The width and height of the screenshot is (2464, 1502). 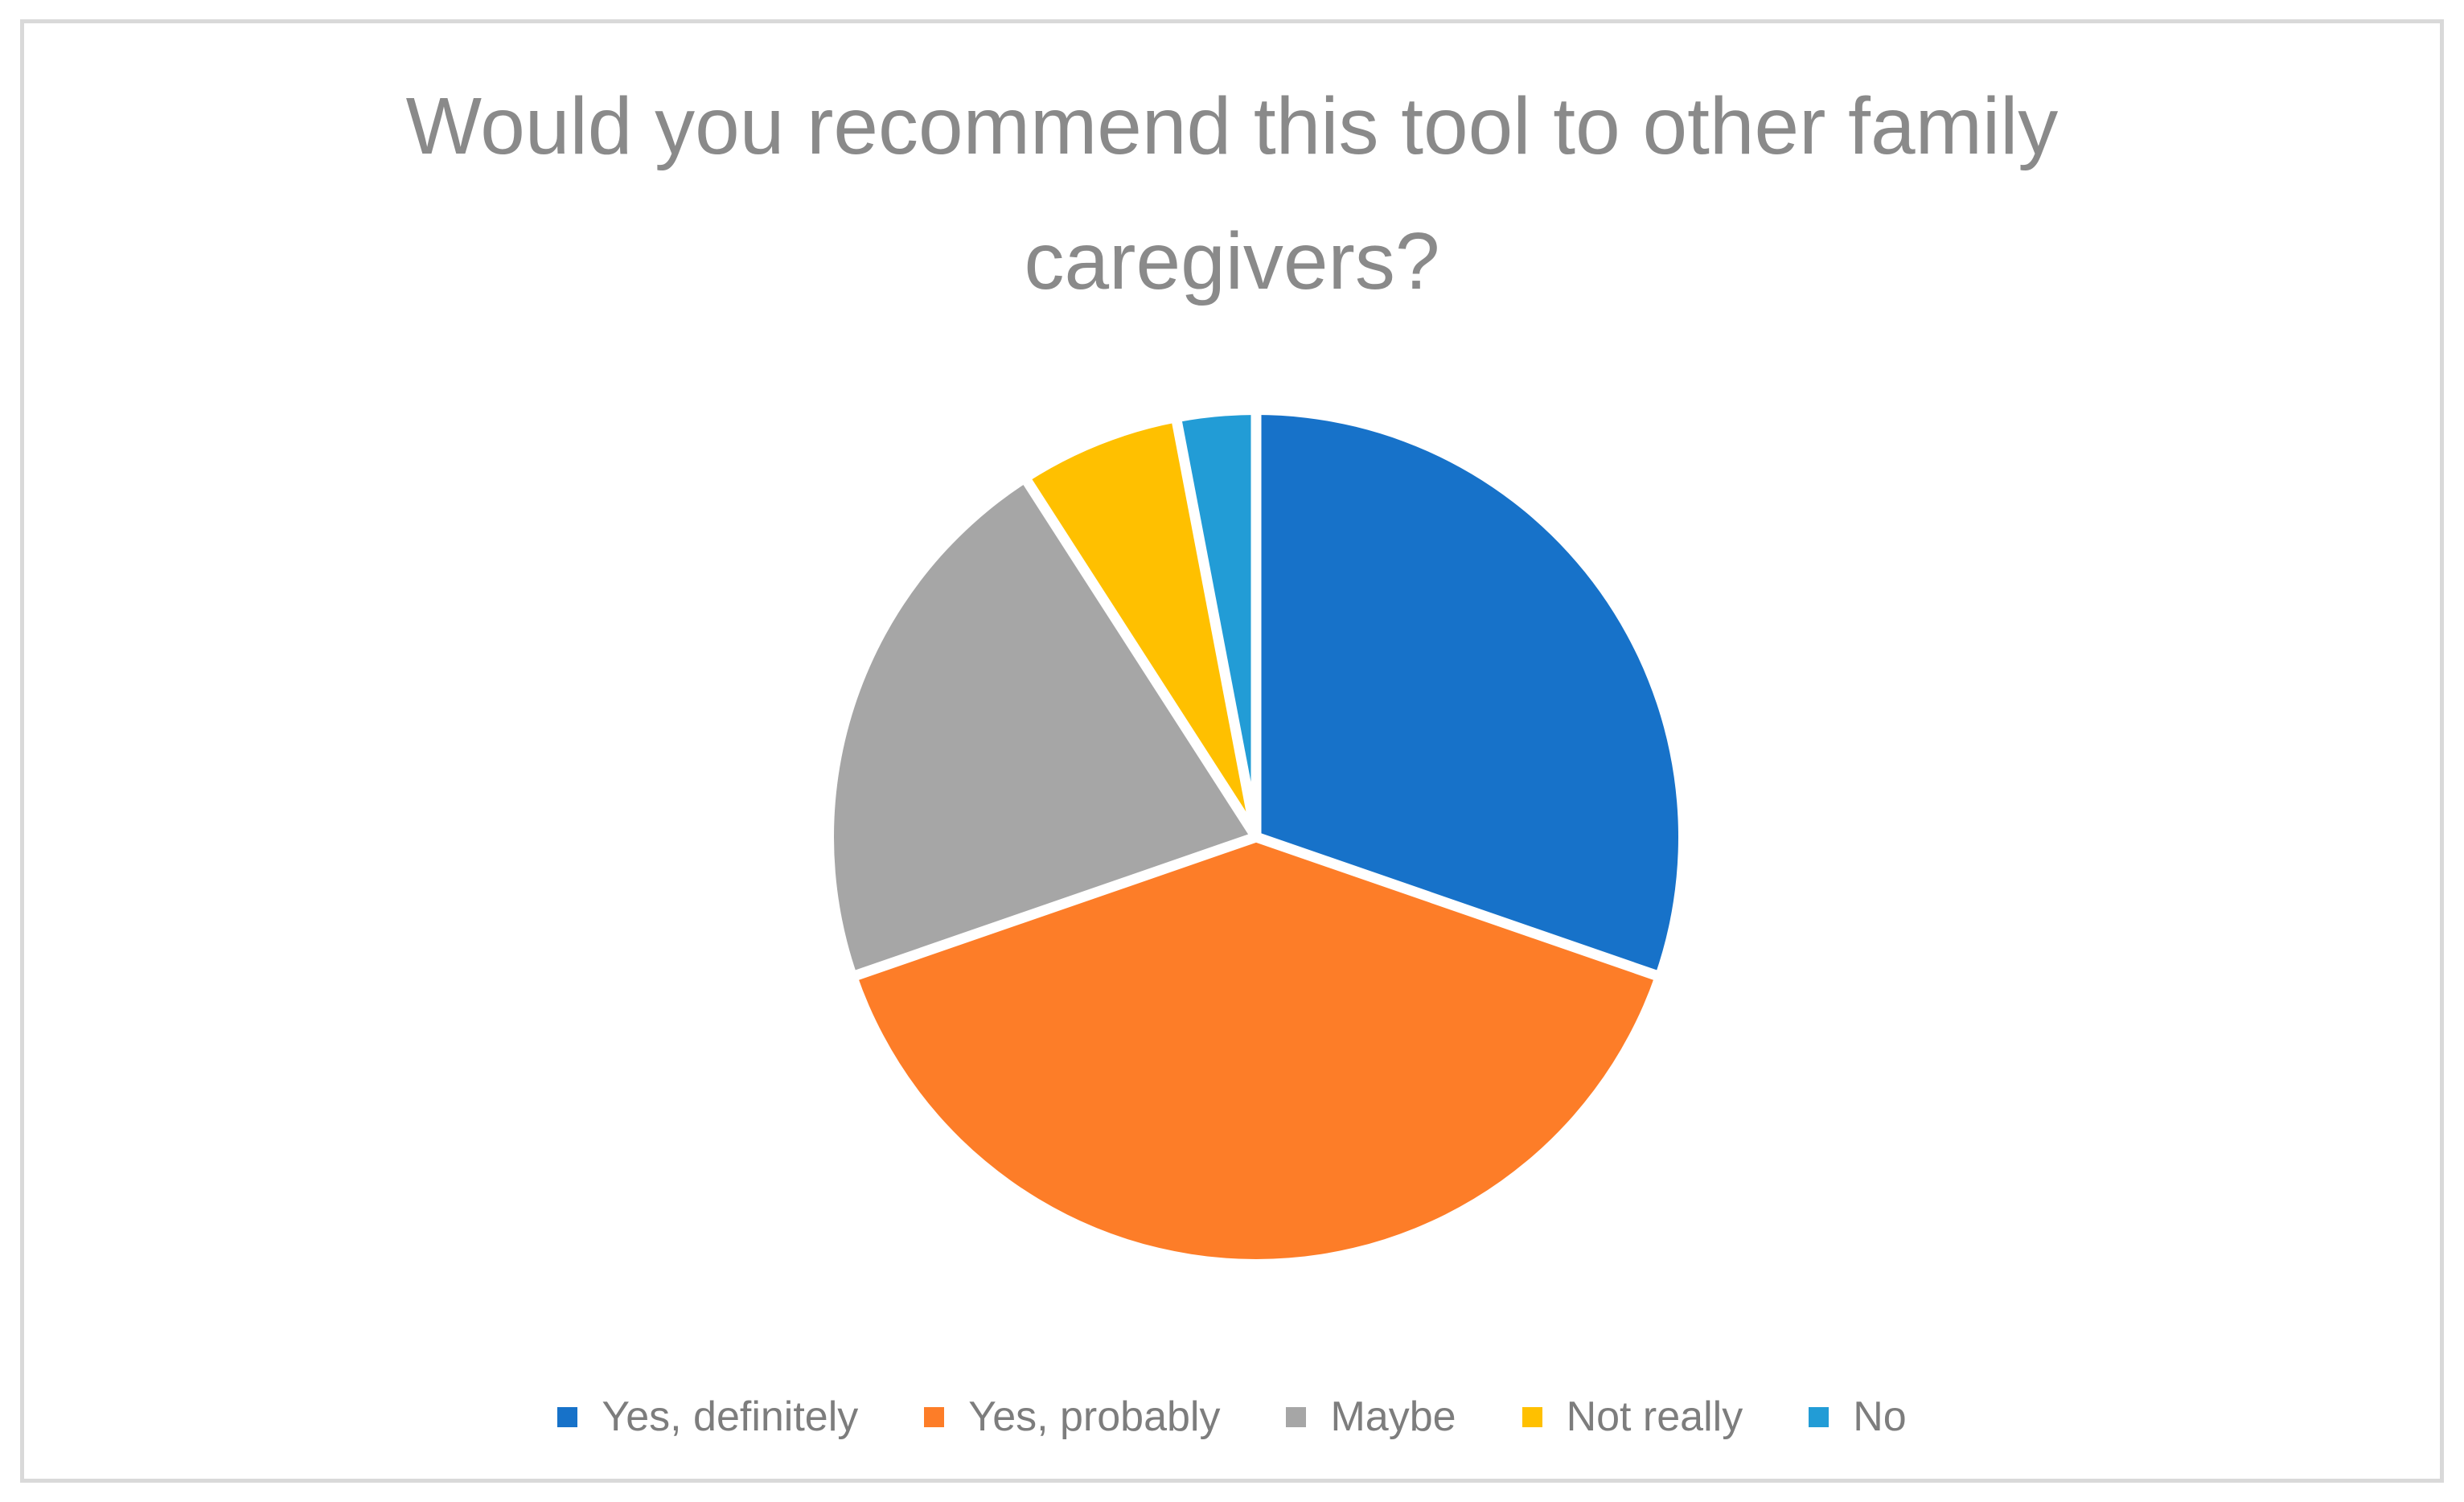 What do you see at coordinates (1467, 695) in the screenshot?
I see `pie-slice-yes-definitely` at bounding box center [1467, 695].